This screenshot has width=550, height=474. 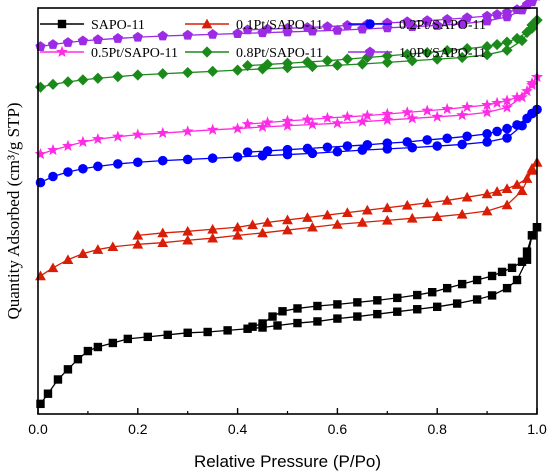 I want to click on x-tick-label: 0.8, so click(x=437, y=429).